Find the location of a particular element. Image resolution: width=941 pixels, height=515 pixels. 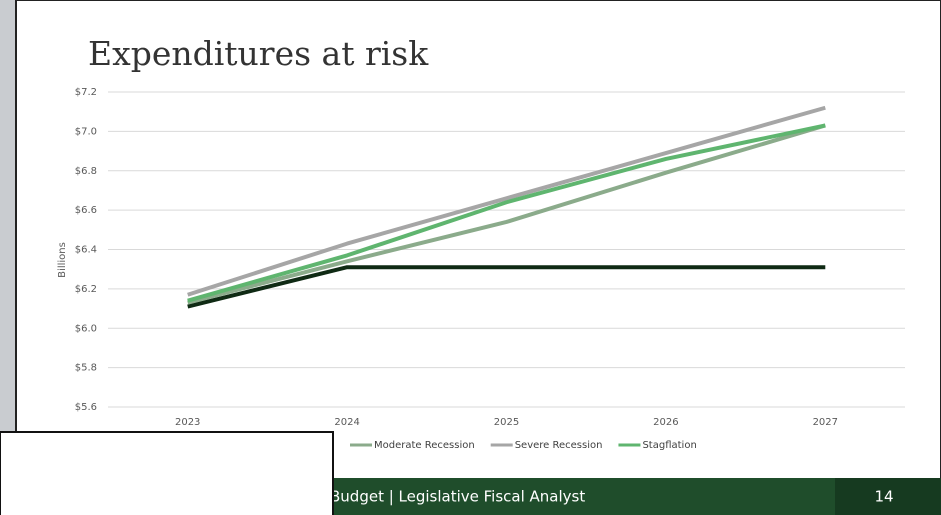

series-line is located at coordinates (506, 287).